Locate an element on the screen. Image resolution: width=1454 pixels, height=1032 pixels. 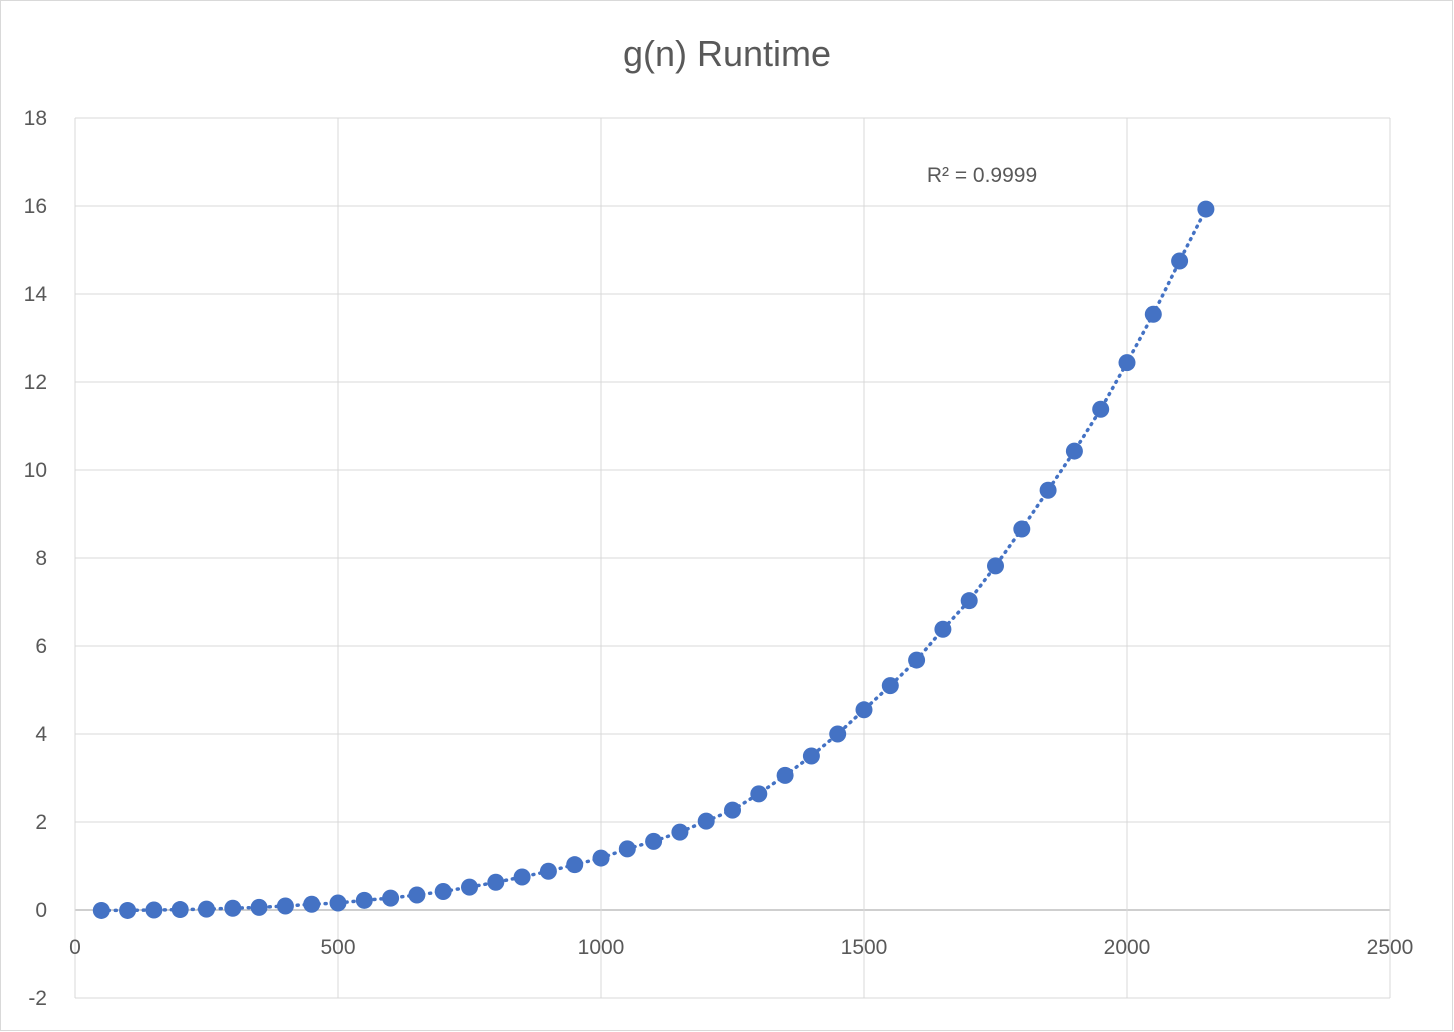
y-axis-ticks: -2 0 2 4 6 8 10 12 14 16 18 is located at coordinates (36, 558).